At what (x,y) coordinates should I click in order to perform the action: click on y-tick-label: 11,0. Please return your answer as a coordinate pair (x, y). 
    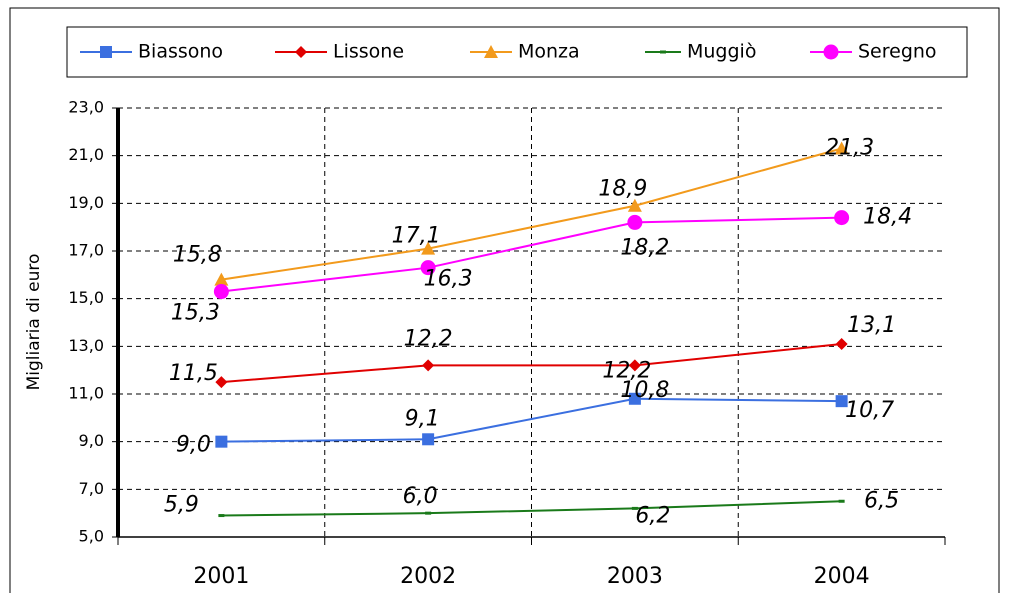
    Looking at the image, I should click on (86, 393).